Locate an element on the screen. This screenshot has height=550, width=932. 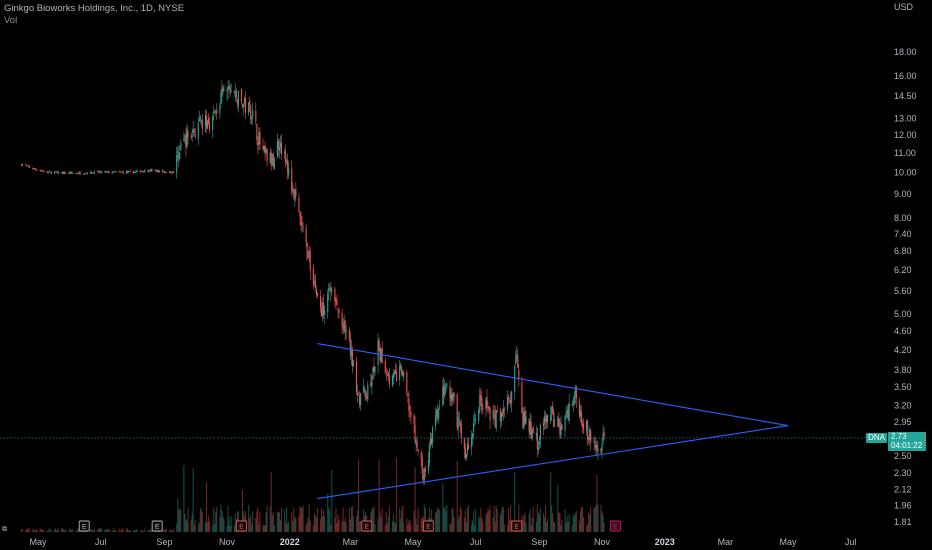
earnings-events: ⧉ E E E E E E E is located at coordinates (311, 526).